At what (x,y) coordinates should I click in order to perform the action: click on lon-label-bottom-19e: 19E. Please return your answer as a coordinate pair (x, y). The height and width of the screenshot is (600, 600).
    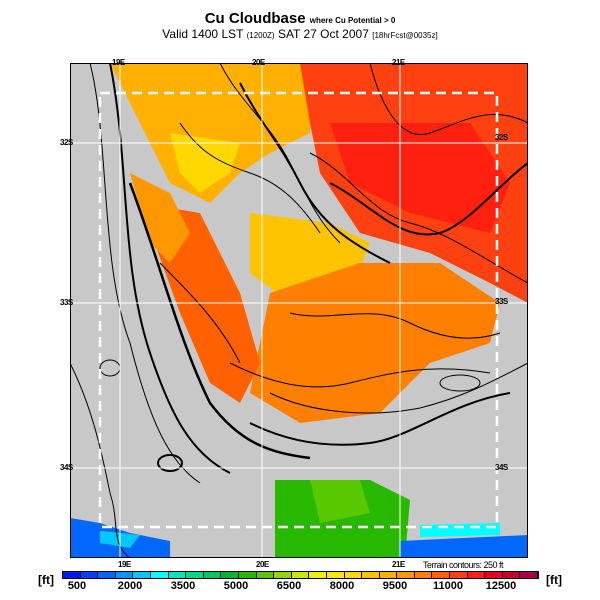
    Looking at the image, I should click on (124, 564).